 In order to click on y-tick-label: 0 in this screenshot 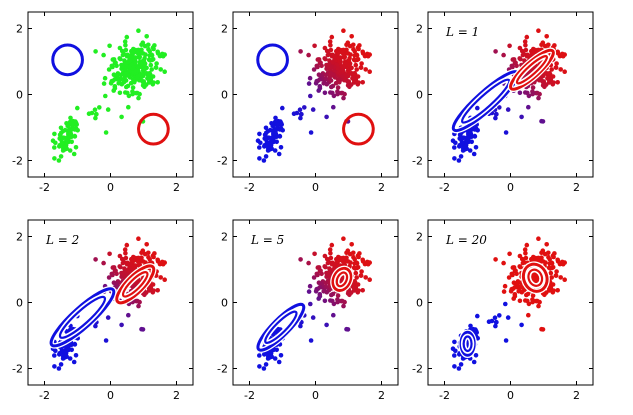, I will do `click(419, 303)`.